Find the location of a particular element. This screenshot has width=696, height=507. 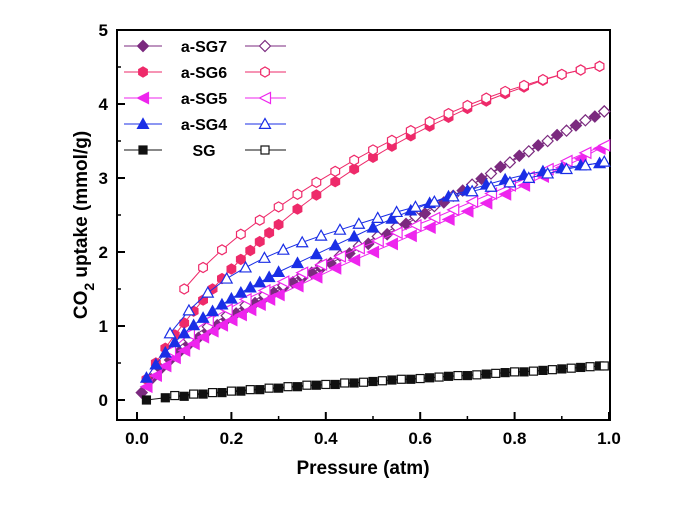

x-tick-label: 0.0 is located at coordinates (137, 438).